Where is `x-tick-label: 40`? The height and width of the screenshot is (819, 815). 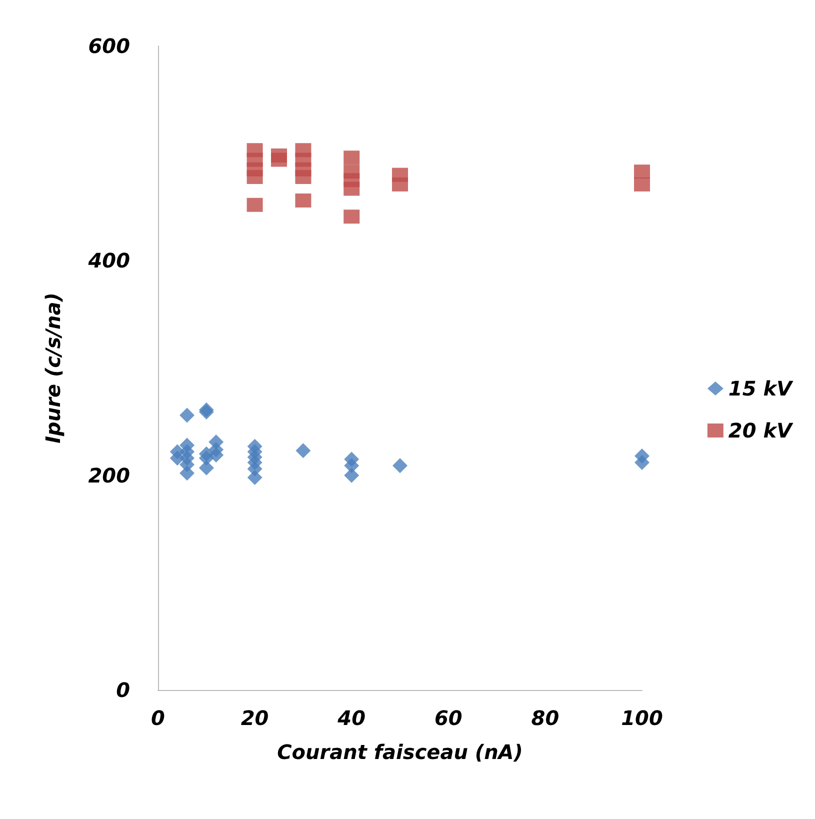 x-tick-label: 40 is located at coordinates (351, 718).